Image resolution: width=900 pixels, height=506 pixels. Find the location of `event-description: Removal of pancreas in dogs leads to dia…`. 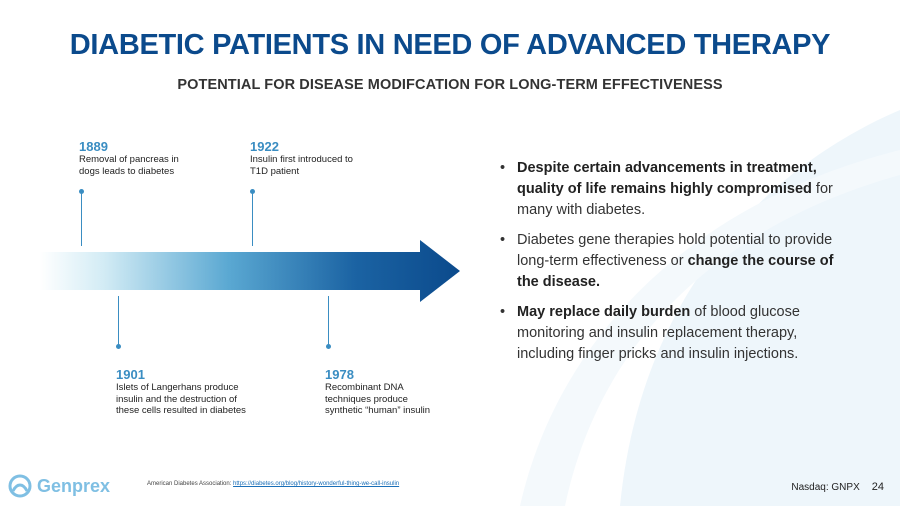

event-description: Removal of pancreas in dogs leads to dia… is located at coordinates (164, 165).